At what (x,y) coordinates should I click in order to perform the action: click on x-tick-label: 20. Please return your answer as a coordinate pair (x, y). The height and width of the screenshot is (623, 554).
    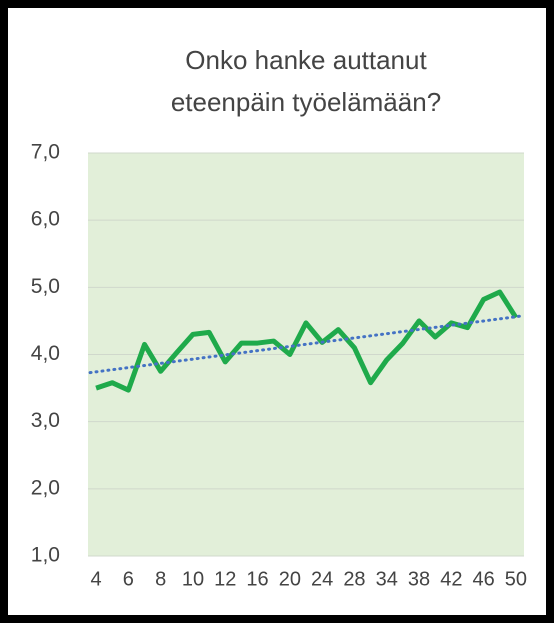
    Looking at the image, I should click on (290, 579).